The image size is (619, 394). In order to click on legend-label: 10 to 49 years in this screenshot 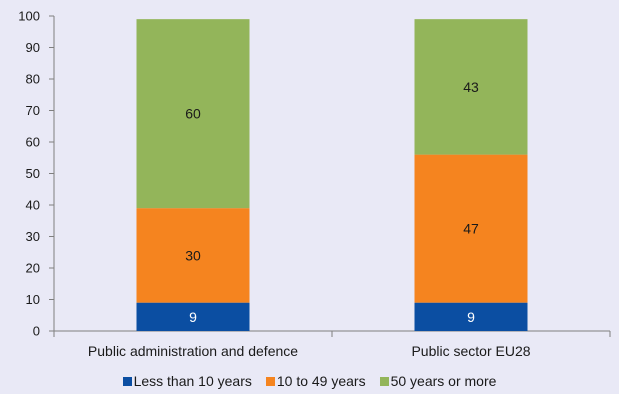, I will do `click(321, 381)`.